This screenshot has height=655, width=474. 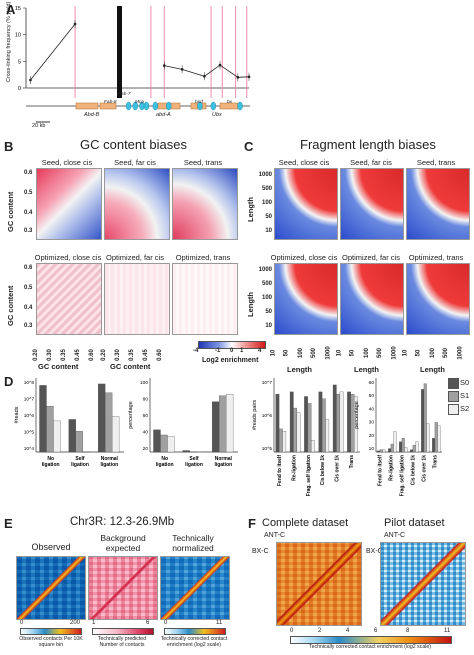 What do you see at coordinates (252, 523) in the screenshot?
I see `panel-f-label: F` at bounding box center [252, 523].